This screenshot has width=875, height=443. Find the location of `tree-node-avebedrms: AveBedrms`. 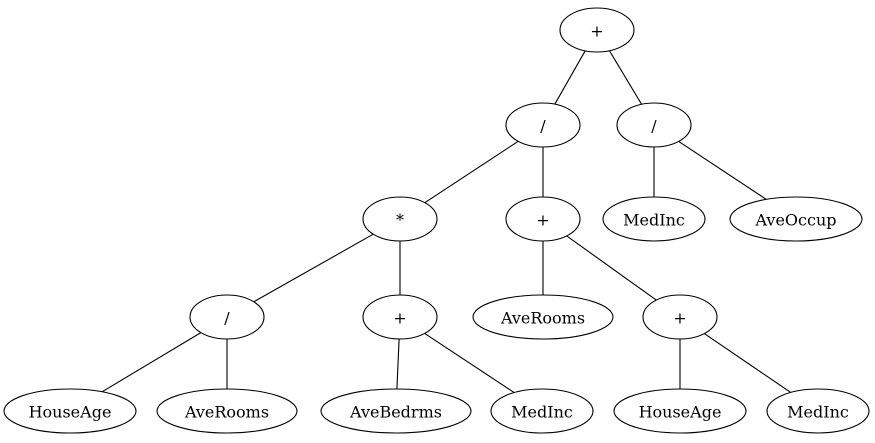

tree-node-avebedrms: AveBedrms is located at coordinates (396, 411).